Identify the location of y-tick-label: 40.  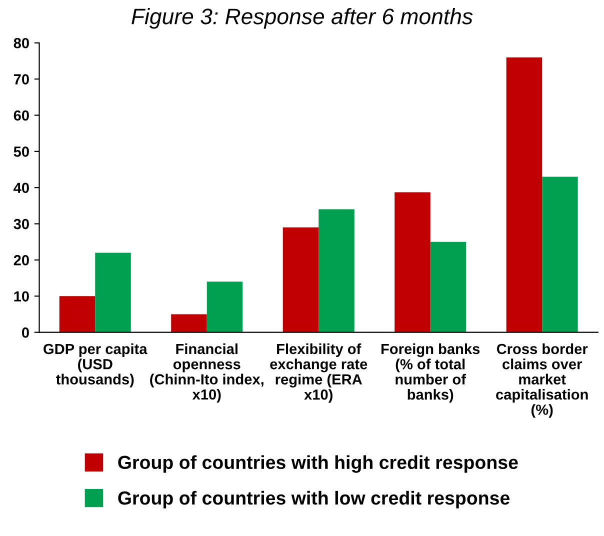
(21, 188).